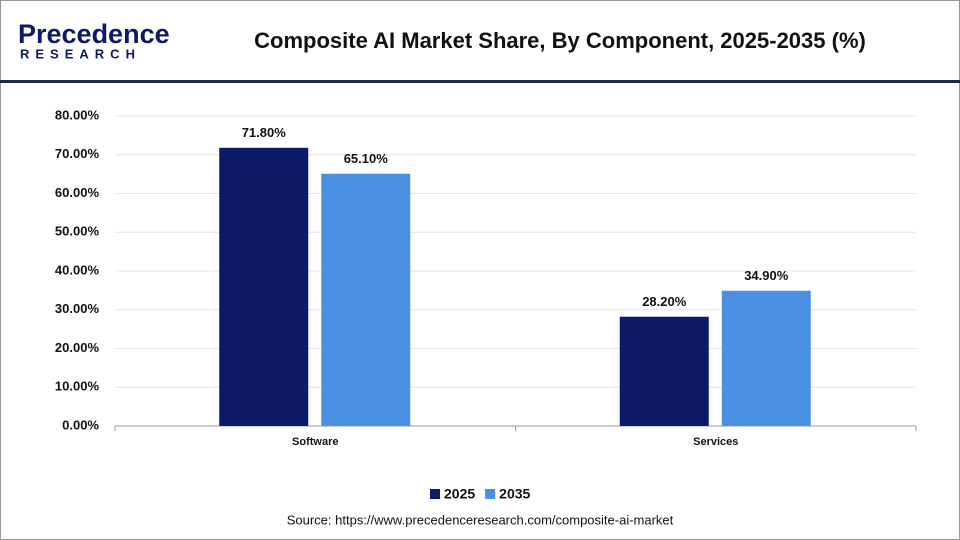 The image size is (960, 540). I want to click on y-tick-label: 80.00%, so click(77, 114).